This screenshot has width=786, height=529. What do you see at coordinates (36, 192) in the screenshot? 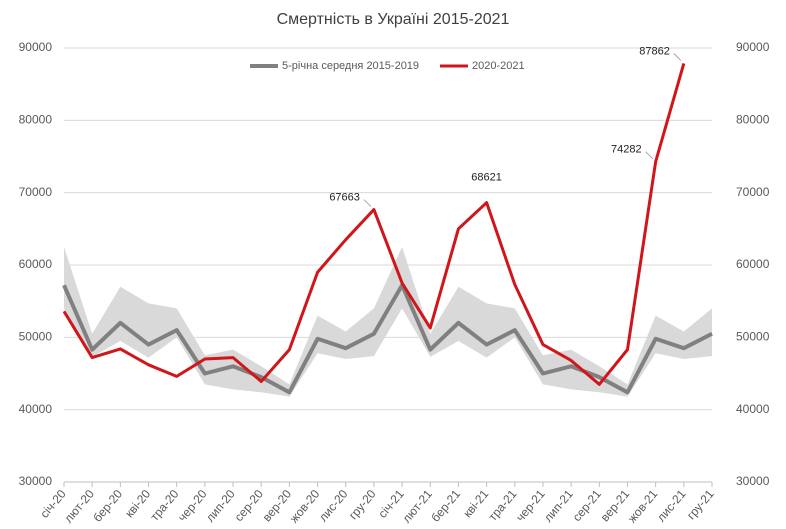
I see `y-tick-label: 70000` at bounding box center [36, 192].